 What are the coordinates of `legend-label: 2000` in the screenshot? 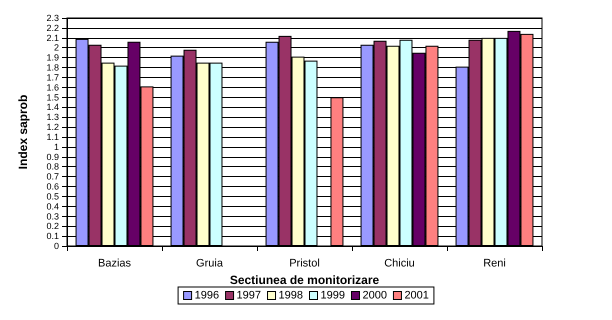 It's located at (374, 296).